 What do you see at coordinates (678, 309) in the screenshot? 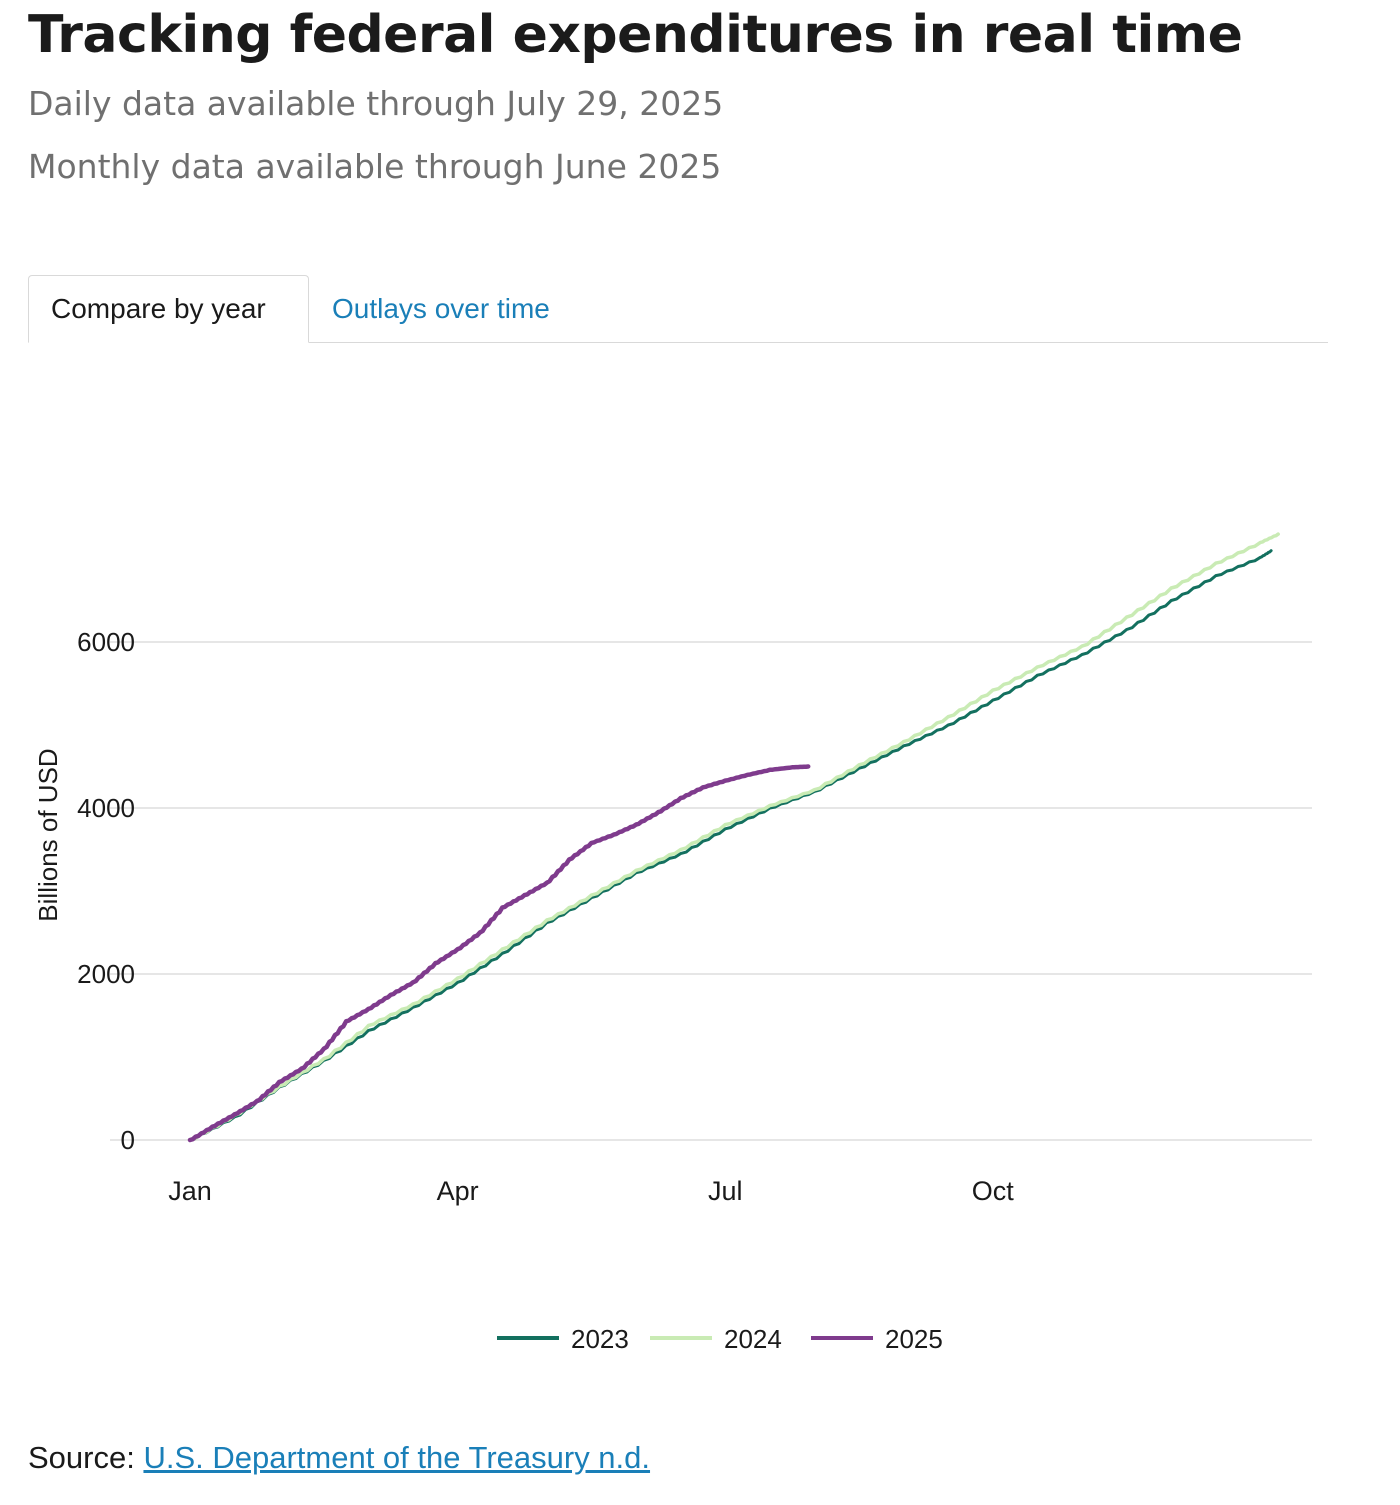
I see `chart-tabs: Compare by year Outlays over time` at bounding box center [678, 309].